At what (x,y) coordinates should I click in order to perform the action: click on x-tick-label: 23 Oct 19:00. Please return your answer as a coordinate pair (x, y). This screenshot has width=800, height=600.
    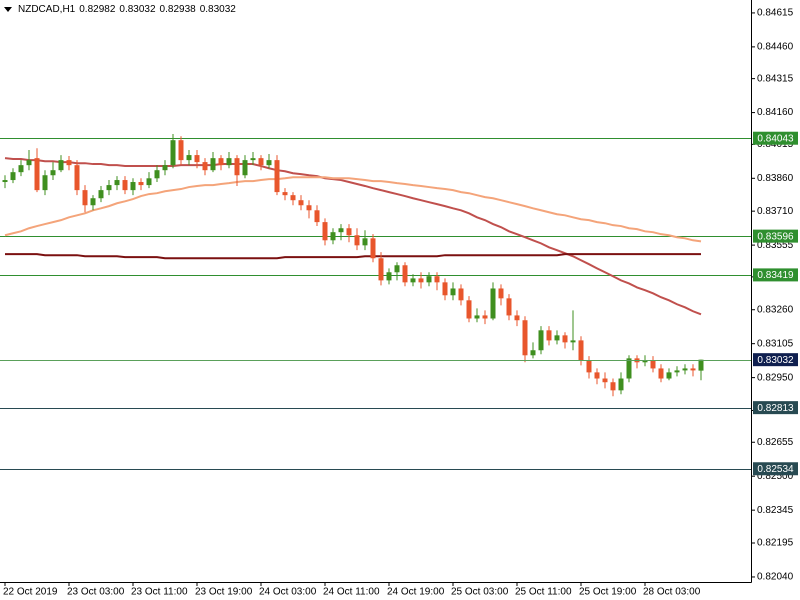
    Looking at the image, I should click on (224, 592).